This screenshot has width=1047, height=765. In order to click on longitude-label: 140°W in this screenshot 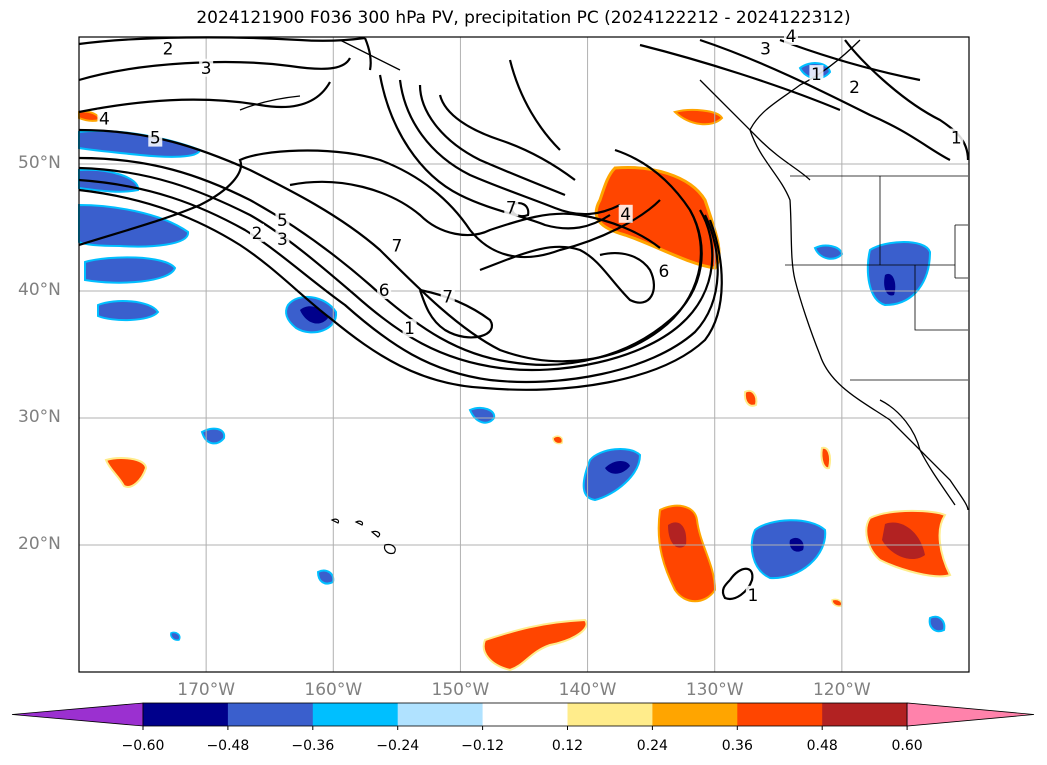, I will do `click(587, 690)`.